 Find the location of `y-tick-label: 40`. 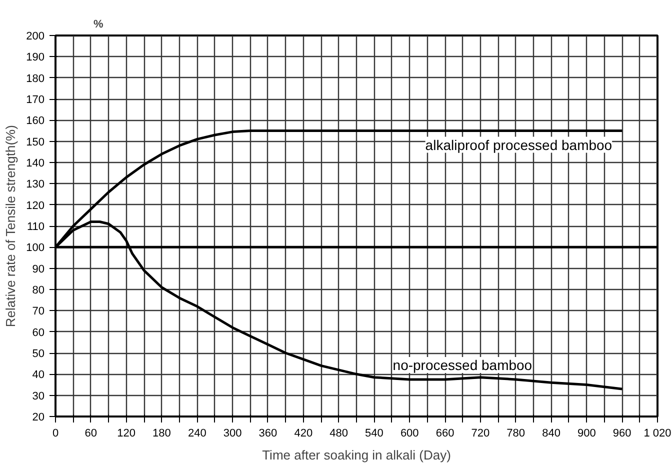

y-tick-label: 40 is located at coordinates (38, 375).